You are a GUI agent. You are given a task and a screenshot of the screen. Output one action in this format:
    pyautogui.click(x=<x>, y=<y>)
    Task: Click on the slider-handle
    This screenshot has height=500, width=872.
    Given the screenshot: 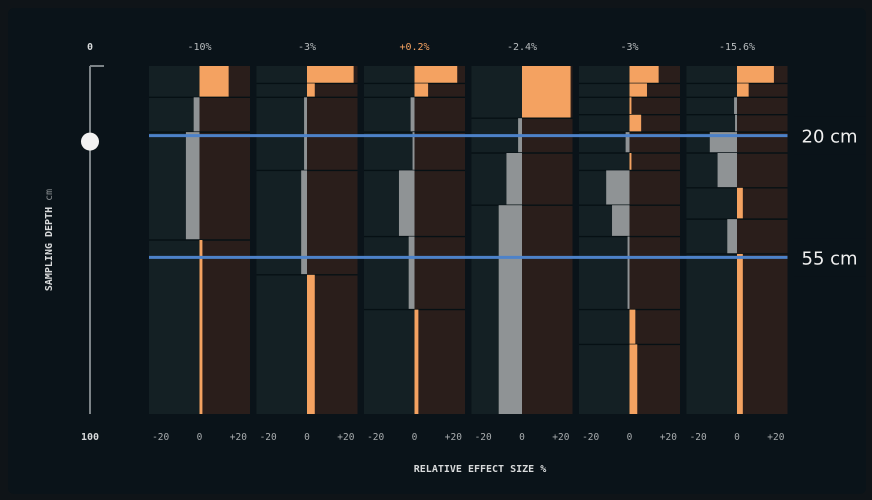 What is the action you would take?
    pyautogui.click(x=90, y=141)
    